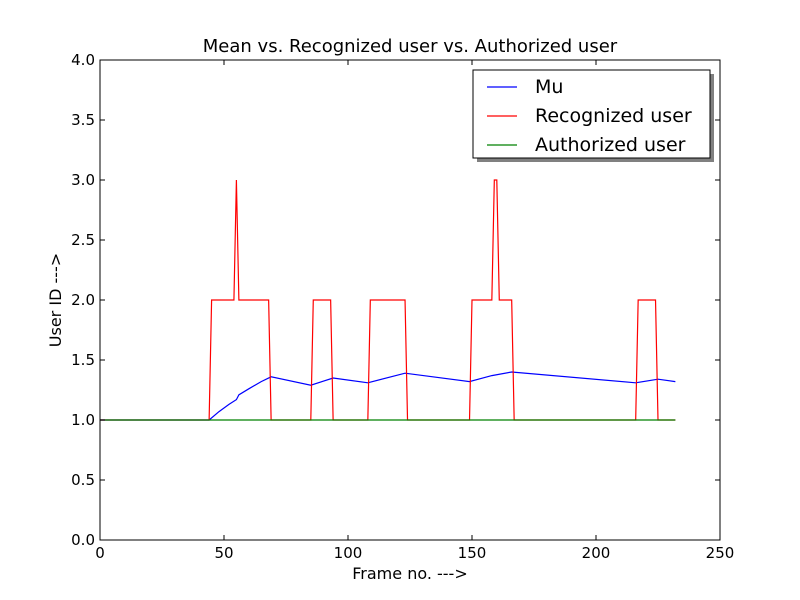 The height and width of the screenshot is (600, 800). What do you see at coordinates (596, 553) in the screenshot?
I see `x-tick-label: 200` at bounding box center [596, 553].